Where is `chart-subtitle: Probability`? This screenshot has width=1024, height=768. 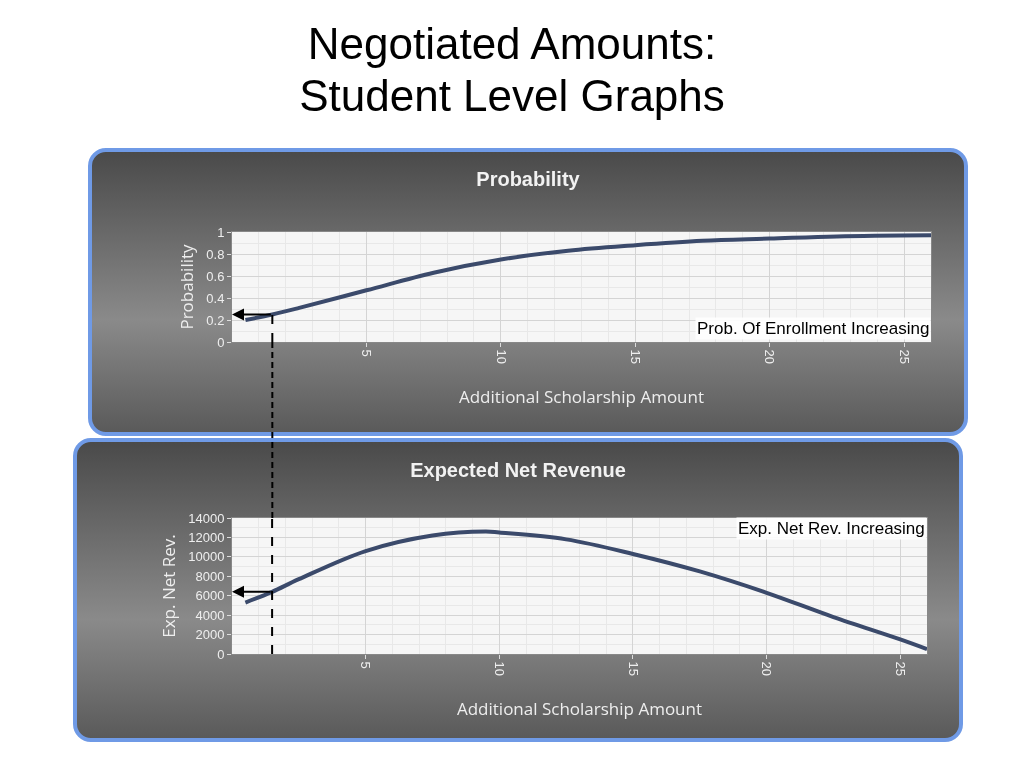 chart-subtitle: Probability is located at coordinates (528, 178).